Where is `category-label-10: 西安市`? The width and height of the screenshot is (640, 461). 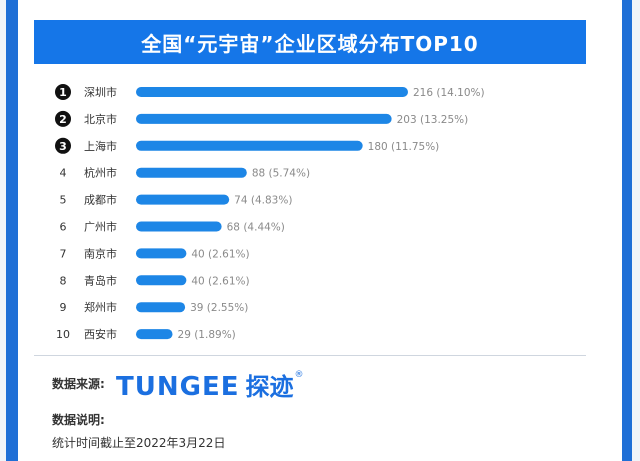
category-label-10: 西安市 is located at coordinates (100, 334).